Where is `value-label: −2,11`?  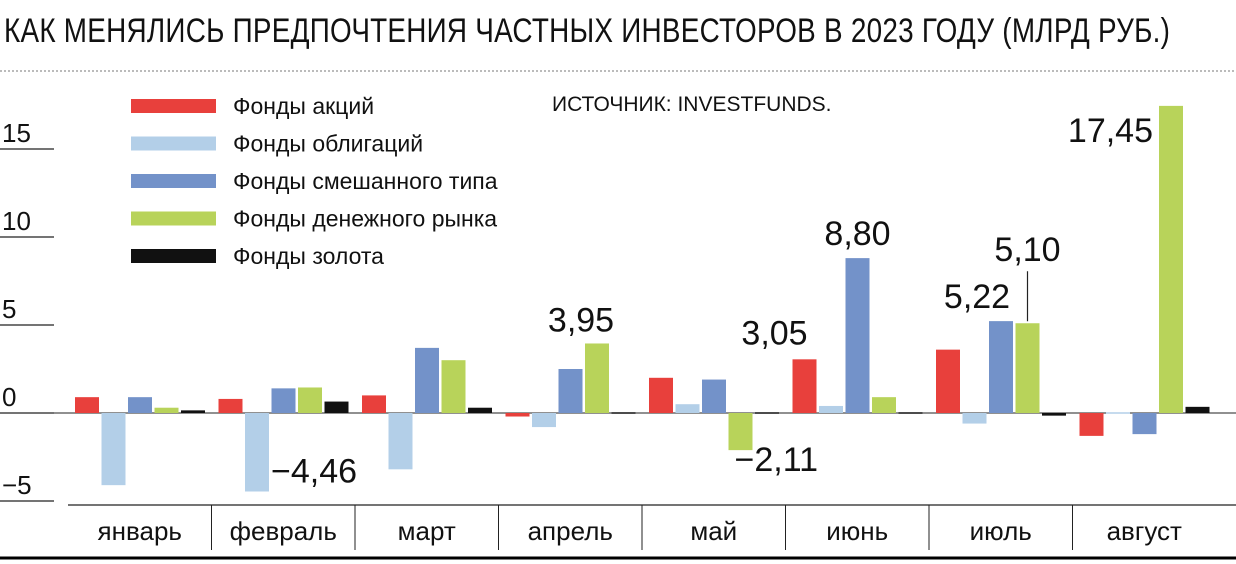
value-label: −2,11 is located at coordinates (777, 460).